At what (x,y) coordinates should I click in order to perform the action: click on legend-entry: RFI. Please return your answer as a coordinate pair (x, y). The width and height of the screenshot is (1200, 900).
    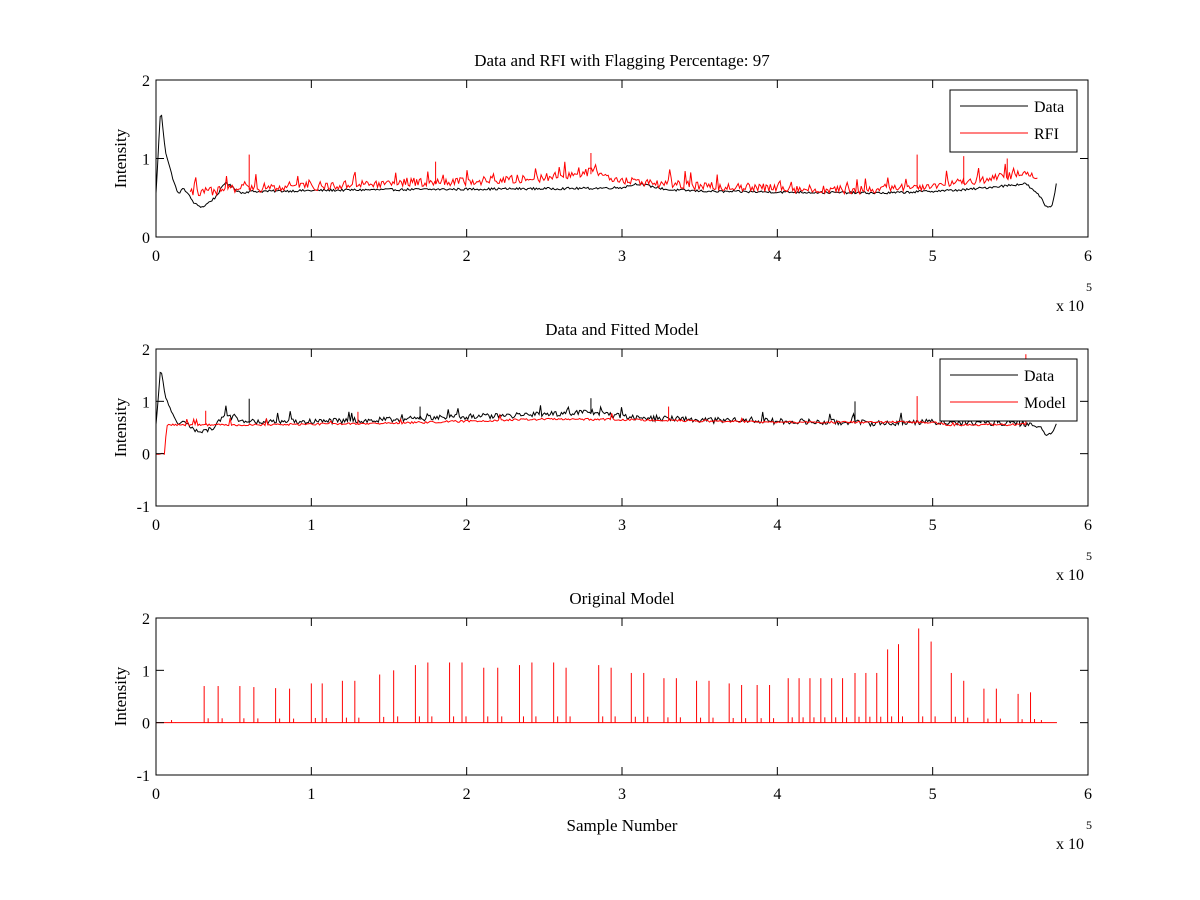
    Looking at the image, I should click on (1046, 134).